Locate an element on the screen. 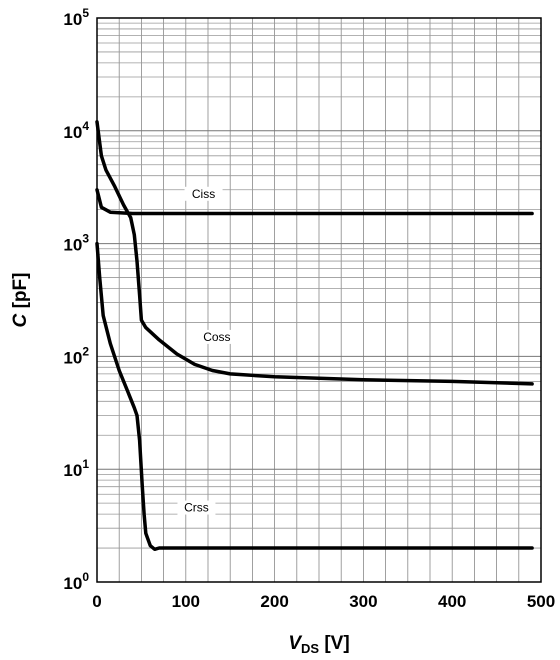 Image resolution: width=560 pixels, height=660 pixels. y-tick-label: 10² is located at coordinates (76, 355).